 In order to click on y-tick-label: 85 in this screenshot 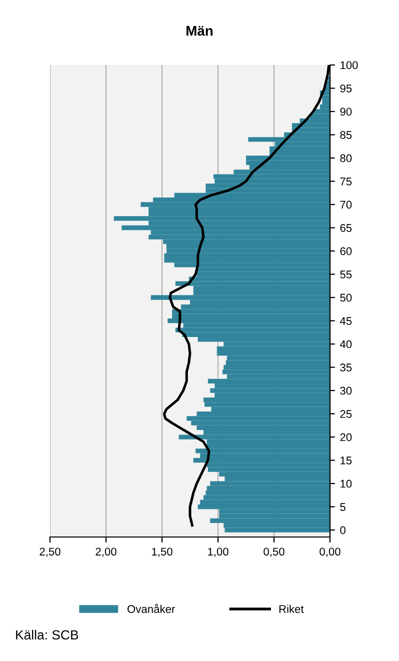, I will do `click(346, 135)`.